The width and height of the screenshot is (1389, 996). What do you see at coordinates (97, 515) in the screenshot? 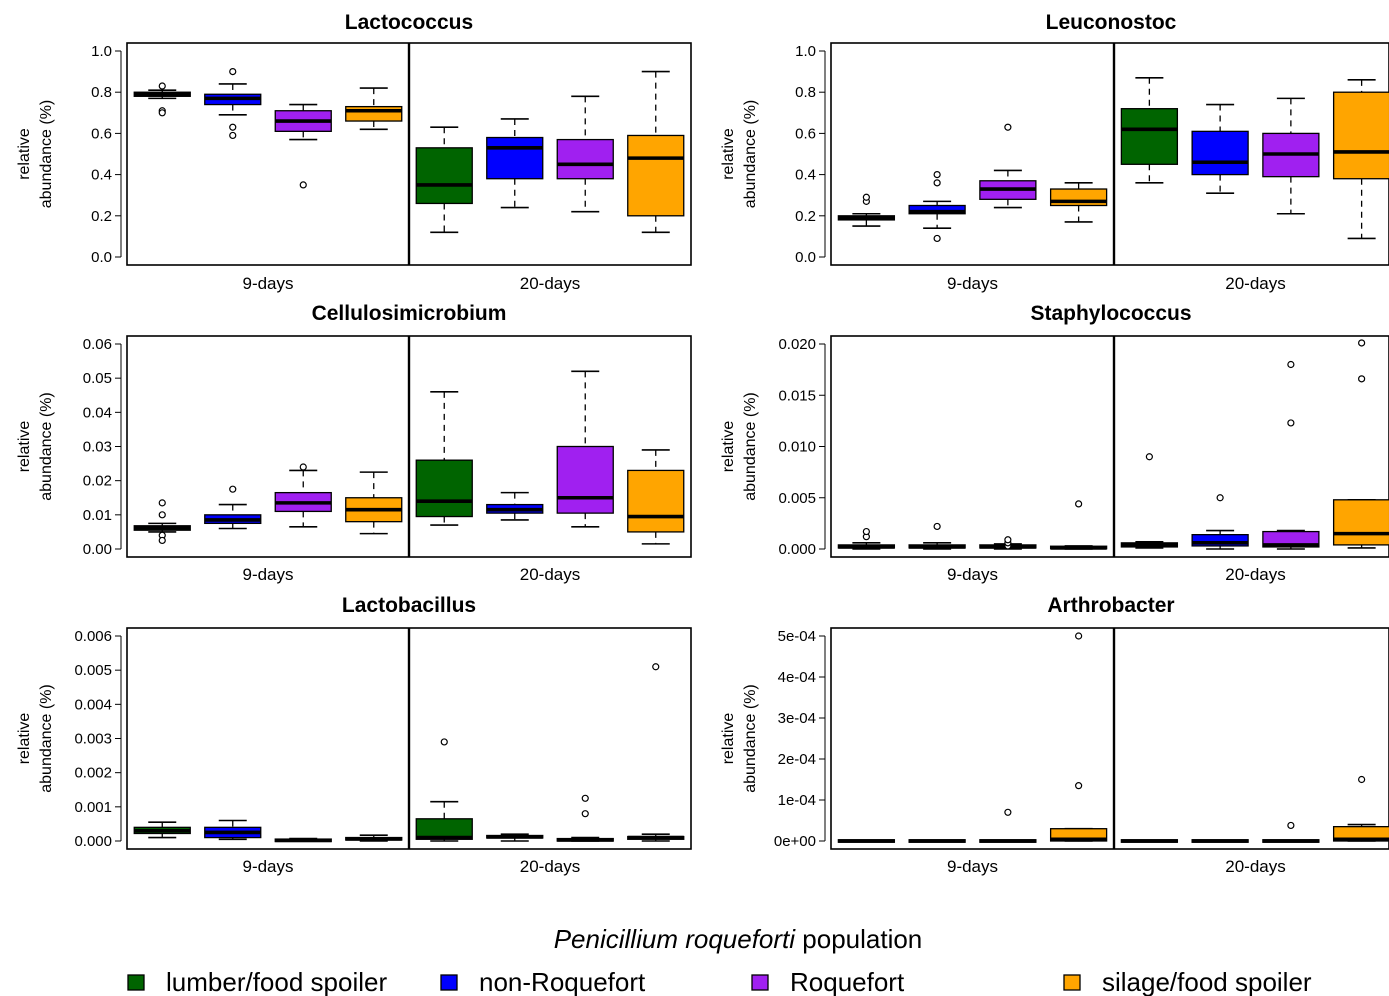
I see `y-tick-label: 0.01` at bounding box center [97, 515].